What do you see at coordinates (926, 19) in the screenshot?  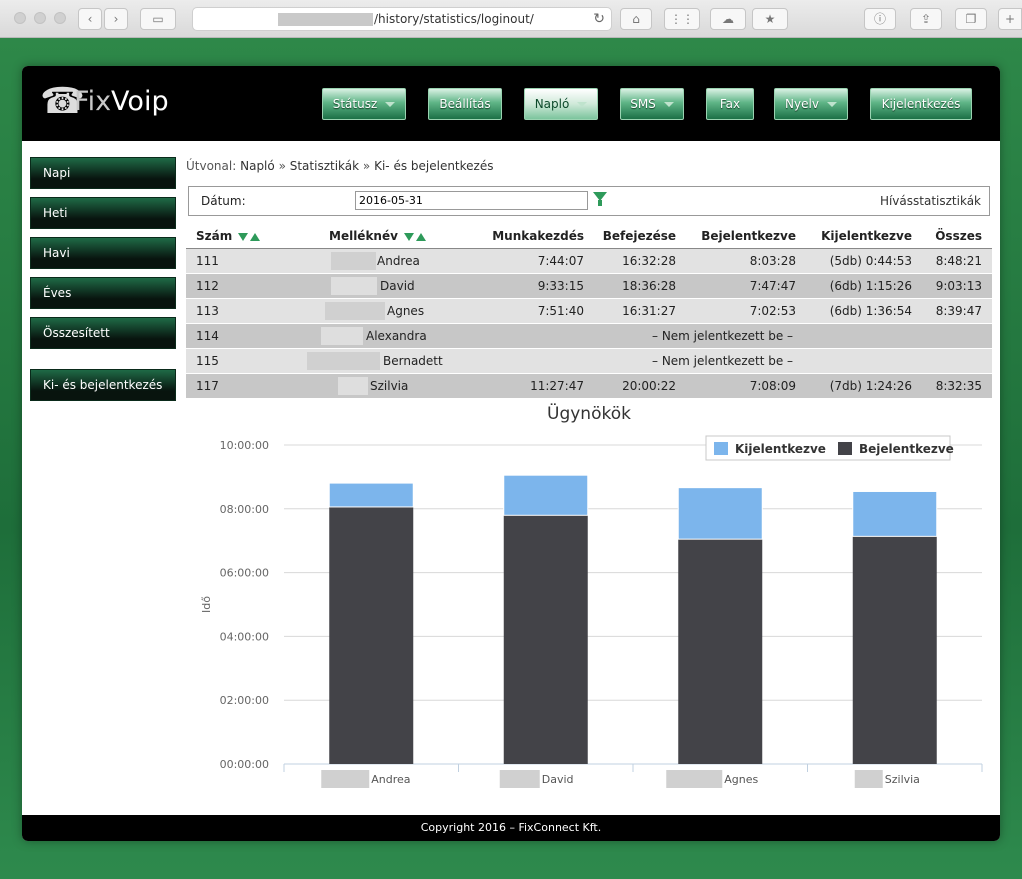 I see `share-icon: ⇪` at bounding box center [926, 19].